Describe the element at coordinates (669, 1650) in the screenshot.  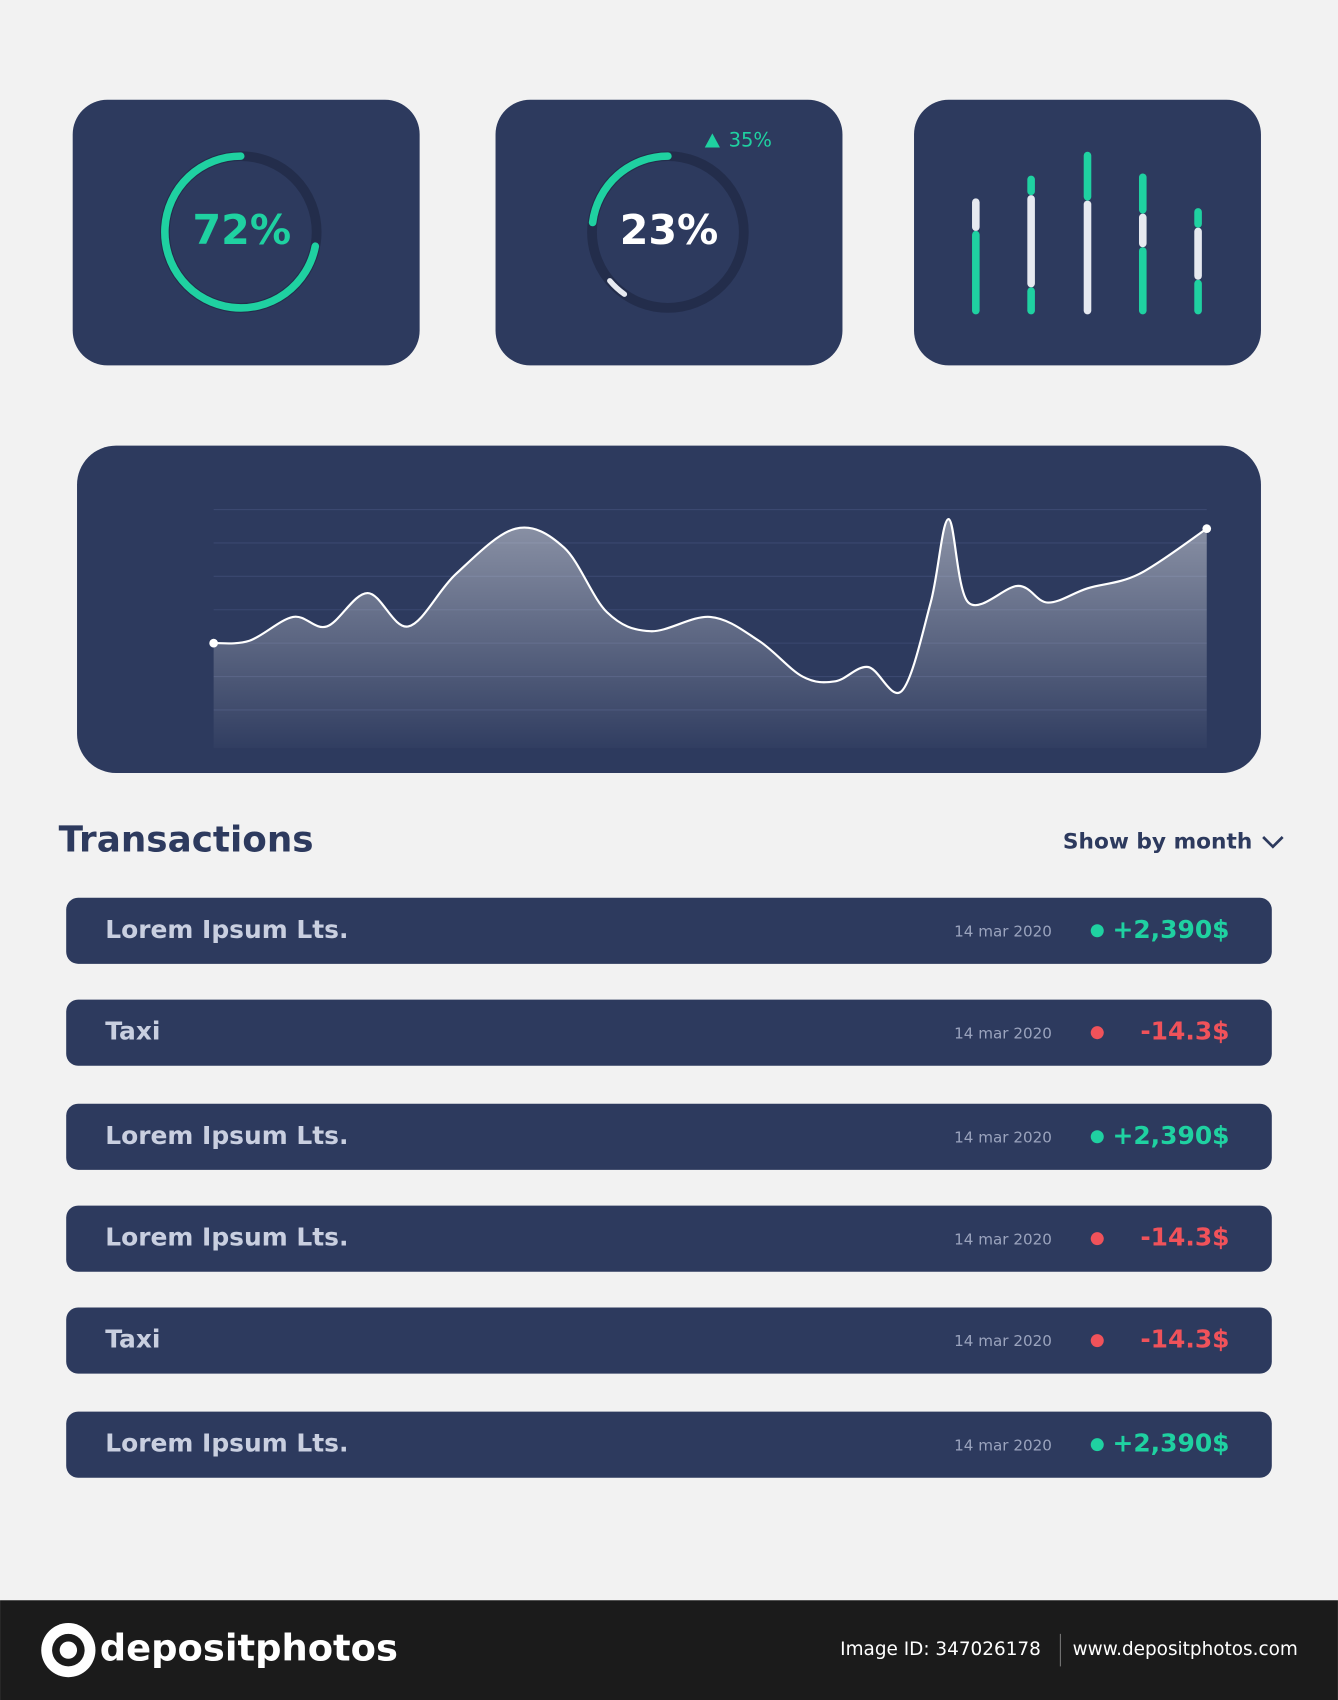
I see `footer` at that location.